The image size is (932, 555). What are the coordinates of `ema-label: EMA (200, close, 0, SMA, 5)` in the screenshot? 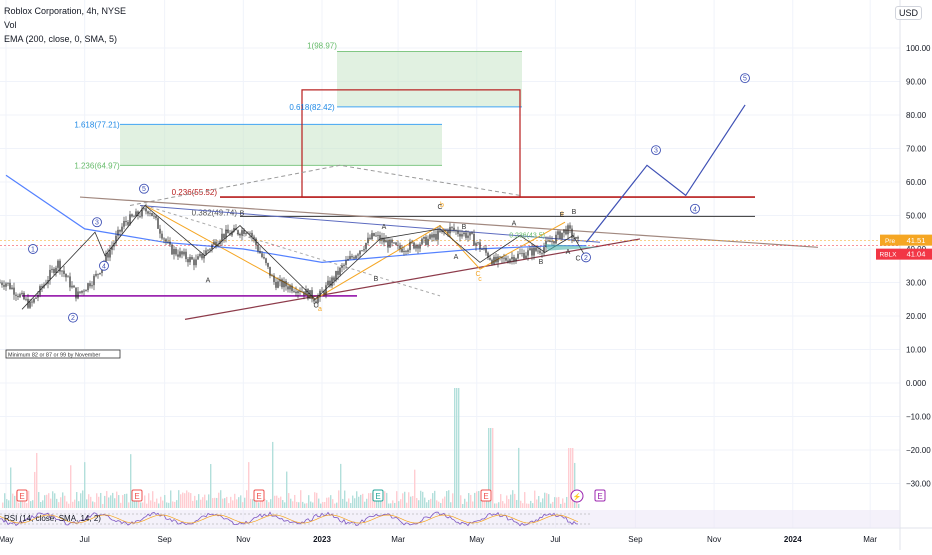 It's located at (61, 39).